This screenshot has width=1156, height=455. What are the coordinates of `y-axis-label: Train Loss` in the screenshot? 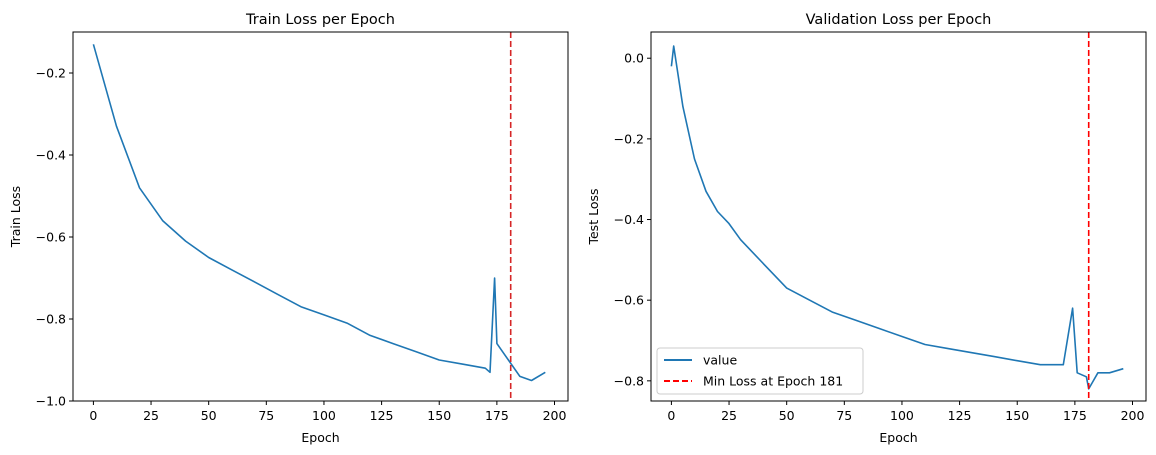 It's located at (15, 217).